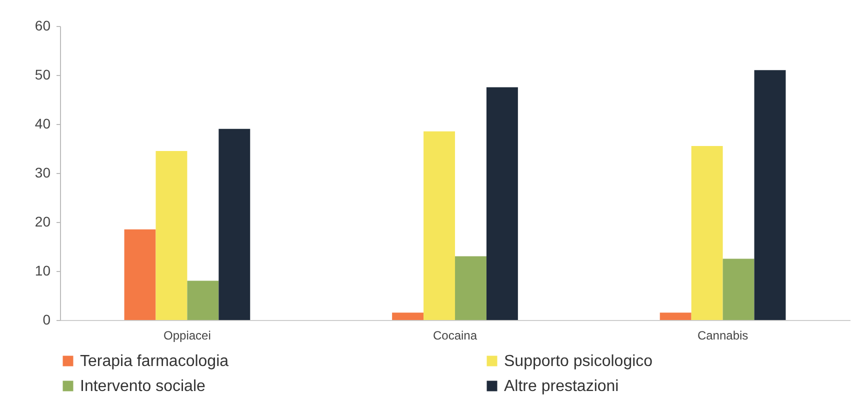  What do you see at coordinates (42, 172) in the screenshot?
I see `y-tick-label: 30` at bounding box center [42, 172].